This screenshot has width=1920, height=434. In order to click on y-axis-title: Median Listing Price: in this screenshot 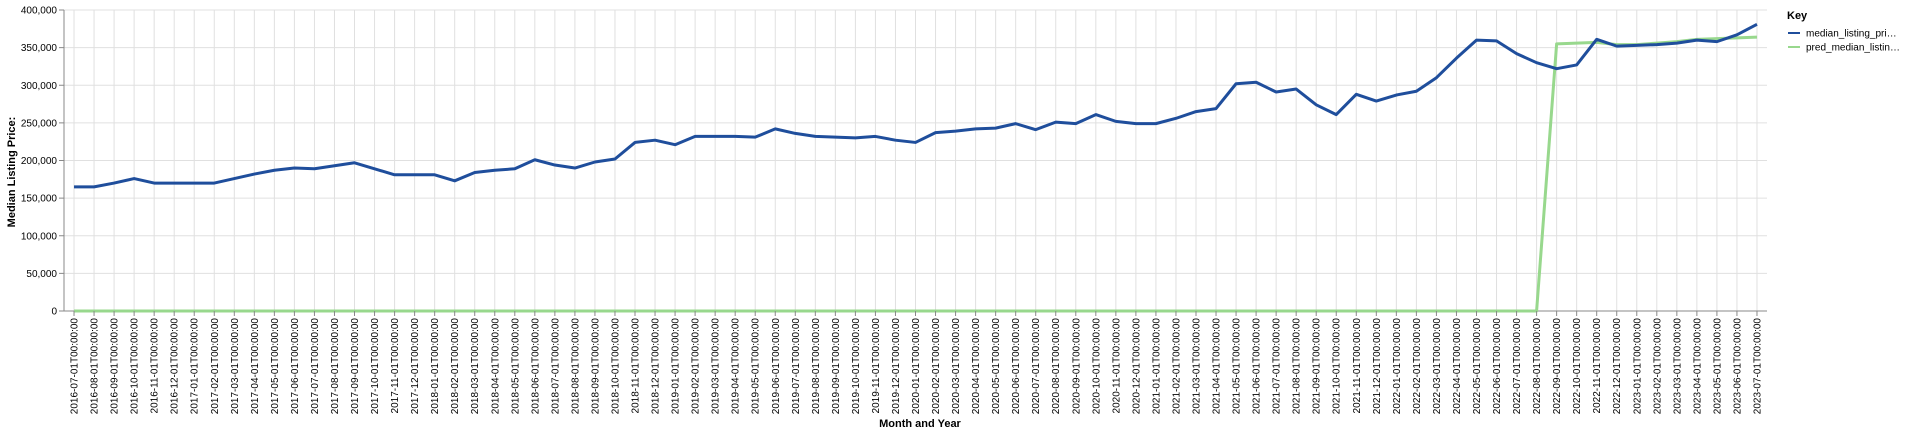, I will do `click(12, 172)`.